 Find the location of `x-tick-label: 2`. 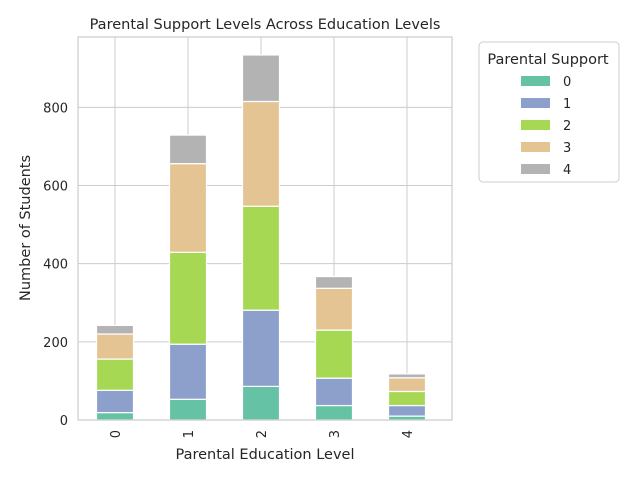

x-tick-label: 2 is located at coordinates (262, 434).